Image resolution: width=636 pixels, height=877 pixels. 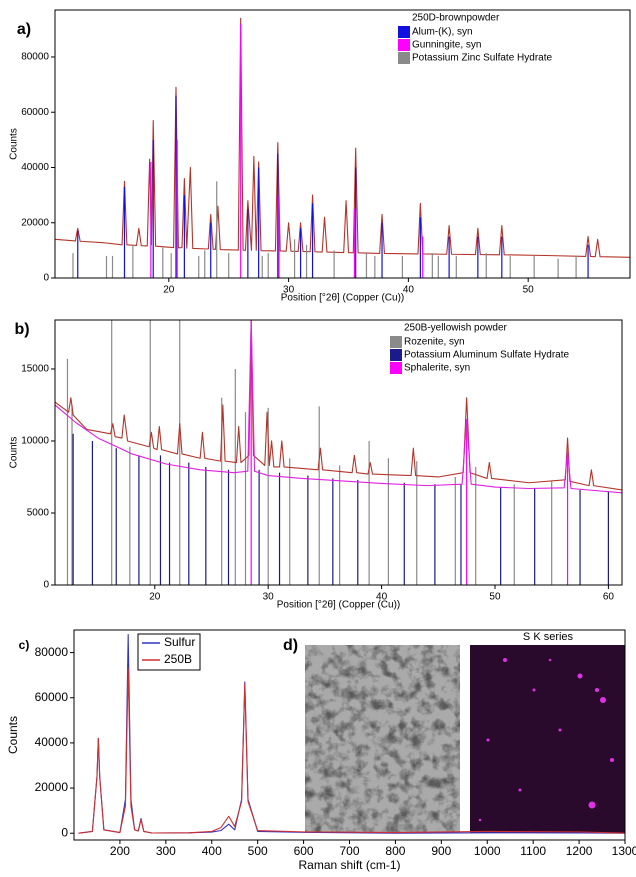 What do you see at coordinates (395, 851) in the screenshot?
I see `x-tick-label: 800` at bounding box center [395, 851].